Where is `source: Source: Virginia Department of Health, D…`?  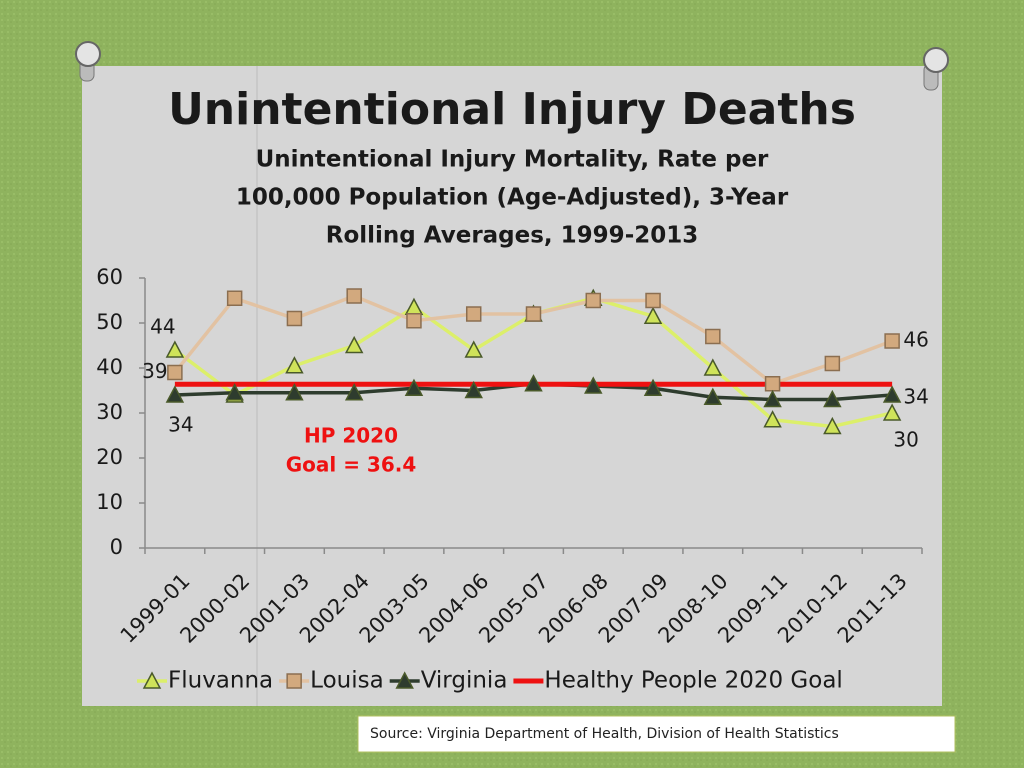 source: Source: Virginia Department of Health, D… is located at coordinates (604, 734).